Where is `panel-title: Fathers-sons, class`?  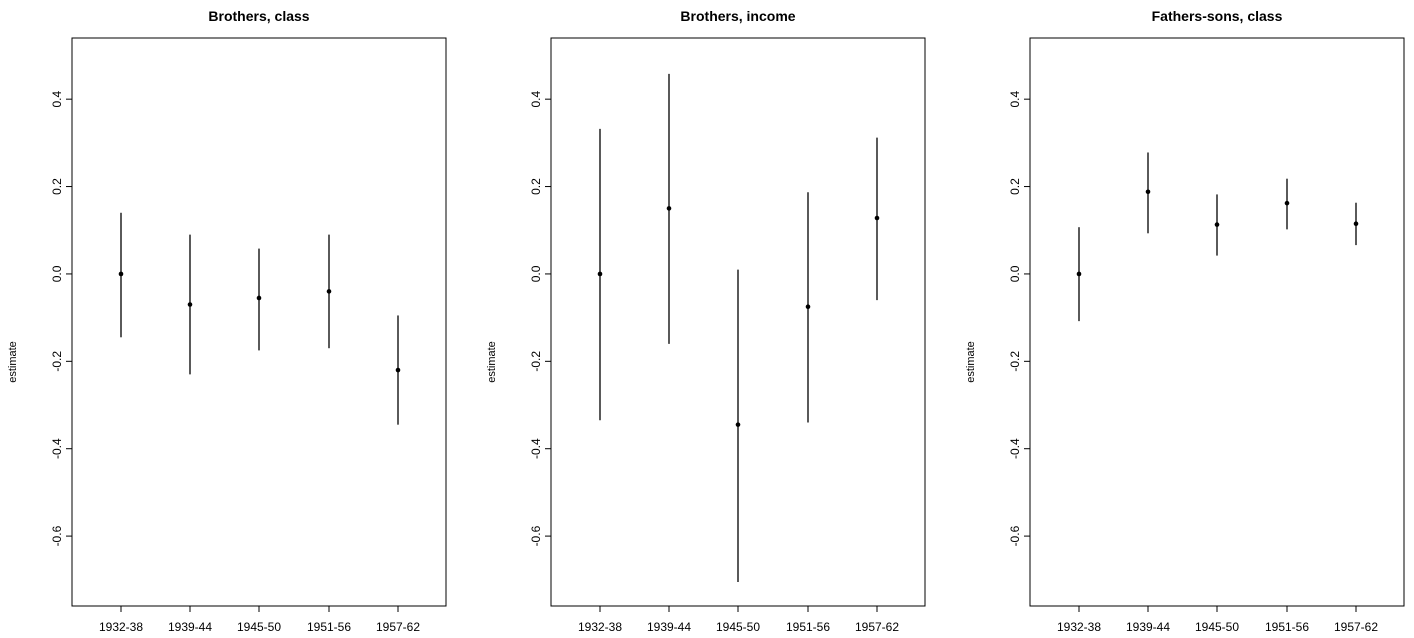
panel-title: Fathers-sons, class is located at coordinates (1217, 16).